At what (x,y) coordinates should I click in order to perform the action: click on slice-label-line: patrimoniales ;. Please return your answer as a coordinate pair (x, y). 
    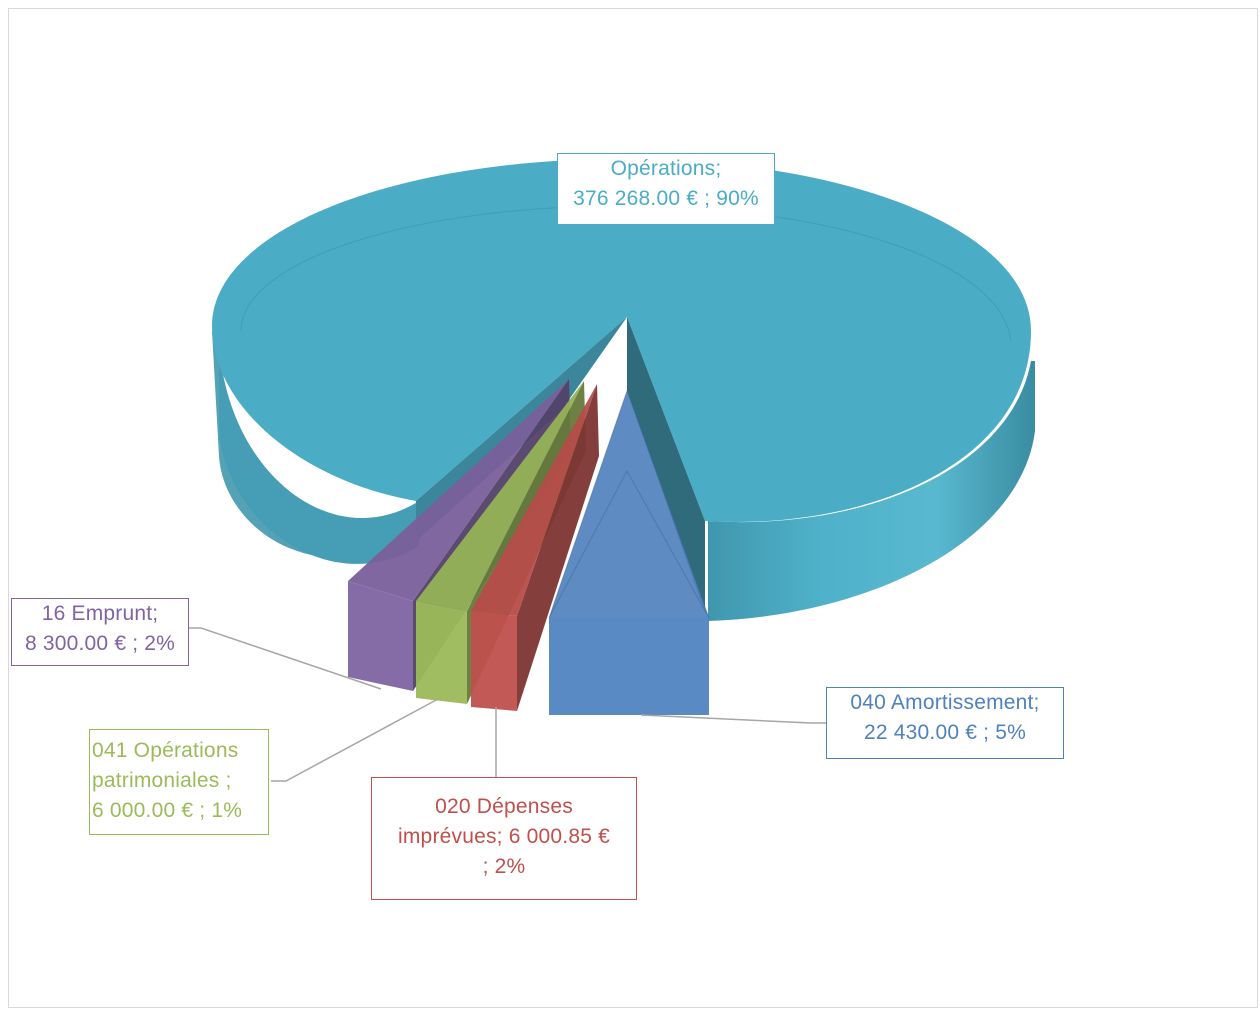
    Looking at the image, I should click on (162, 780).